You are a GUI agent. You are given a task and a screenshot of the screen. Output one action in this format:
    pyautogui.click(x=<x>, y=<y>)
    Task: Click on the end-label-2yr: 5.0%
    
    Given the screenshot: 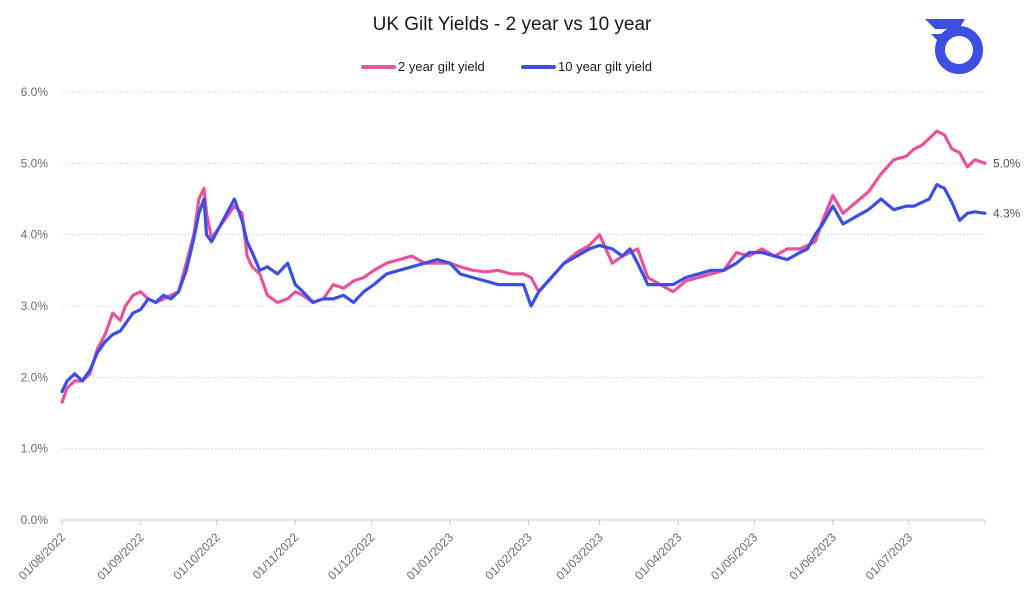 What is the action you would take?
    pyautogui.click(x=1007, y=163)
    